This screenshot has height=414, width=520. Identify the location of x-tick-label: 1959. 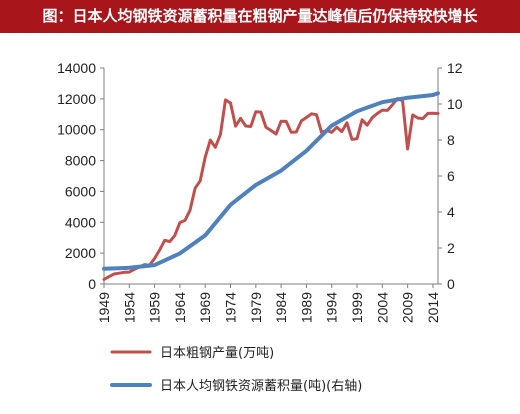
(155, 307).